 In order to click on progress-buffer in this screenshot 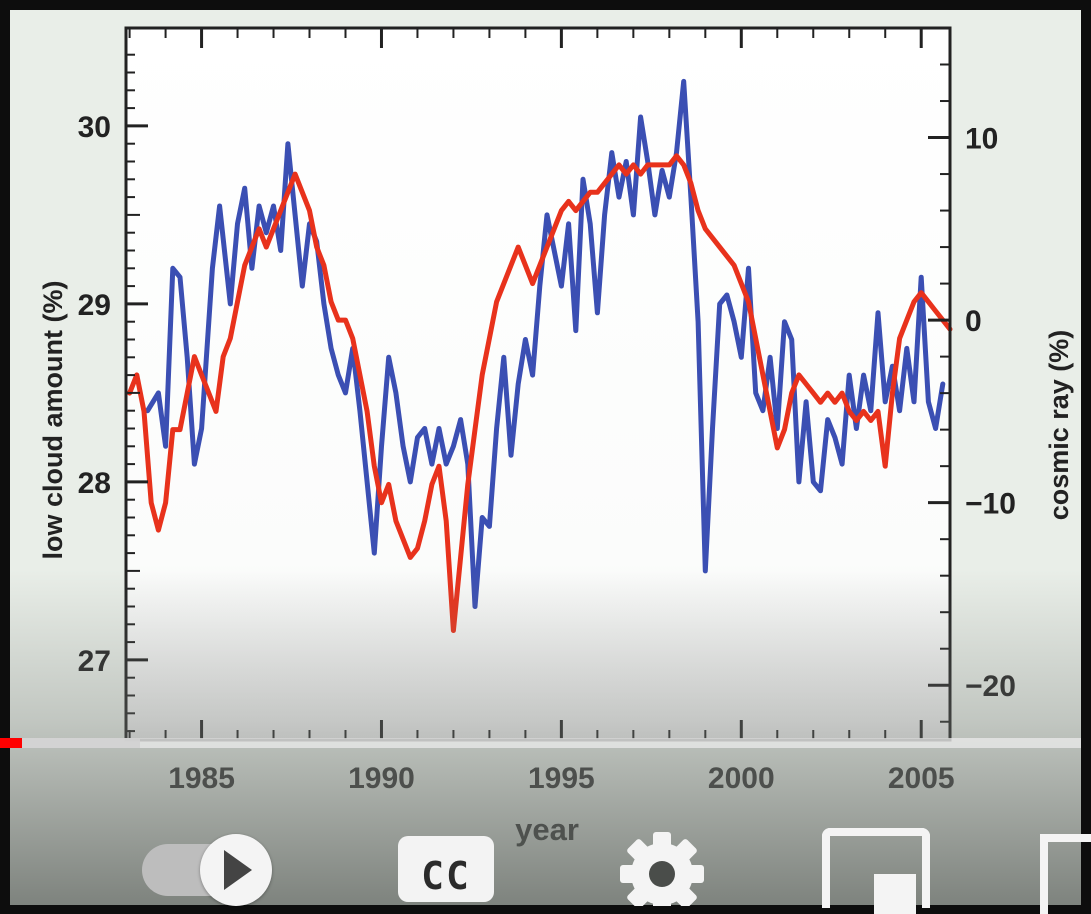, I will do `click(70, 743)`.